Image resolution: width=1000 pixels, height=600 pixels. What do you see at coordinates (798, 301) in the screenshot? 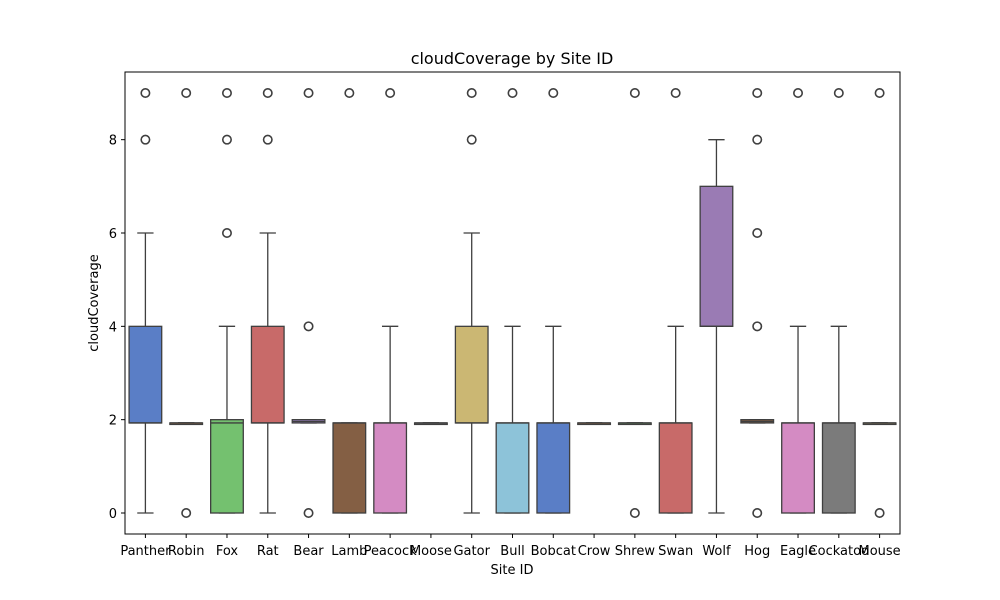
I see `box-eagle` at bounding box center [798, 301].